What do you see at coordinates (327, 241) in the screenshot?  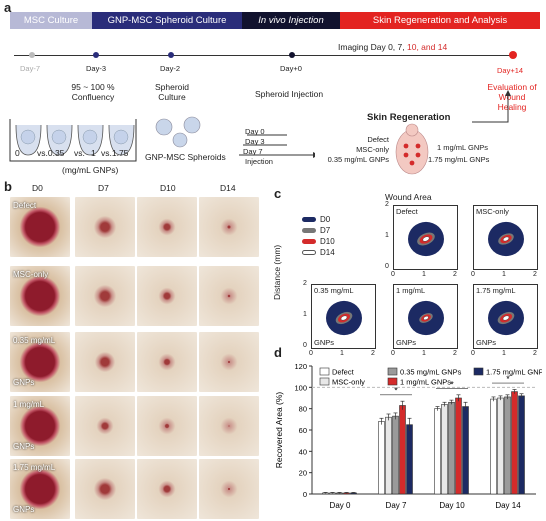 I see `legend-d10: D10` at bounding box center [327, 241].